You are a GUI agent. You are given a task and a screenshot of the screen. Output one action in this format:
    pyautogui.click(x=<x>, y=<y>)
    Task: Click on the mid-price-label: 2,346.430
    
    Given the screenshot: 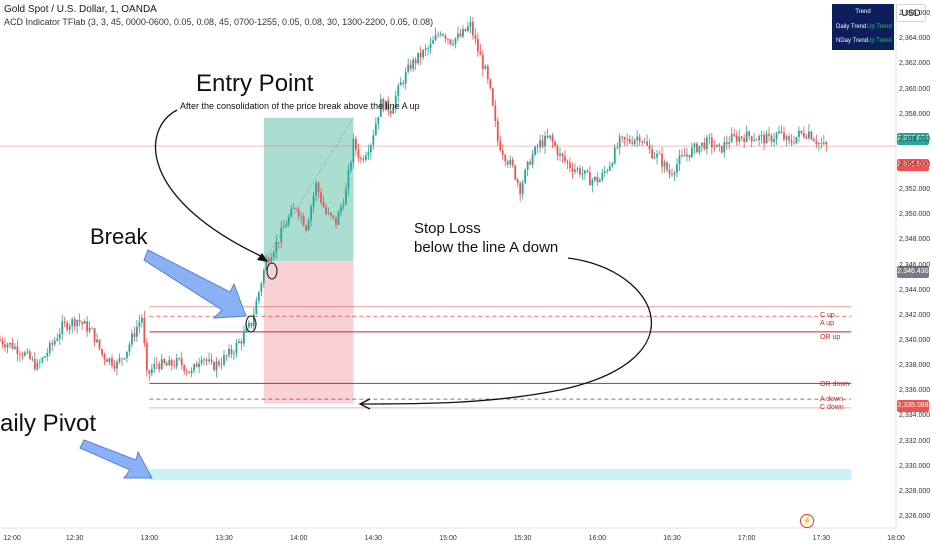 What is the action you would take?
    pyautogui.click(x=913, y=272)
    